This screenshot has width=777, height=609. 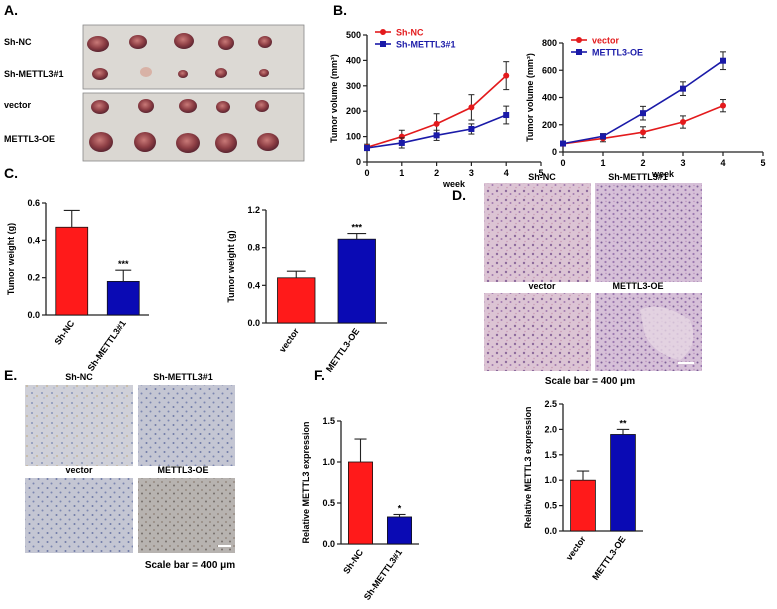 I want to click on ihc-image-sh-nc, so click(x=79, y=425).